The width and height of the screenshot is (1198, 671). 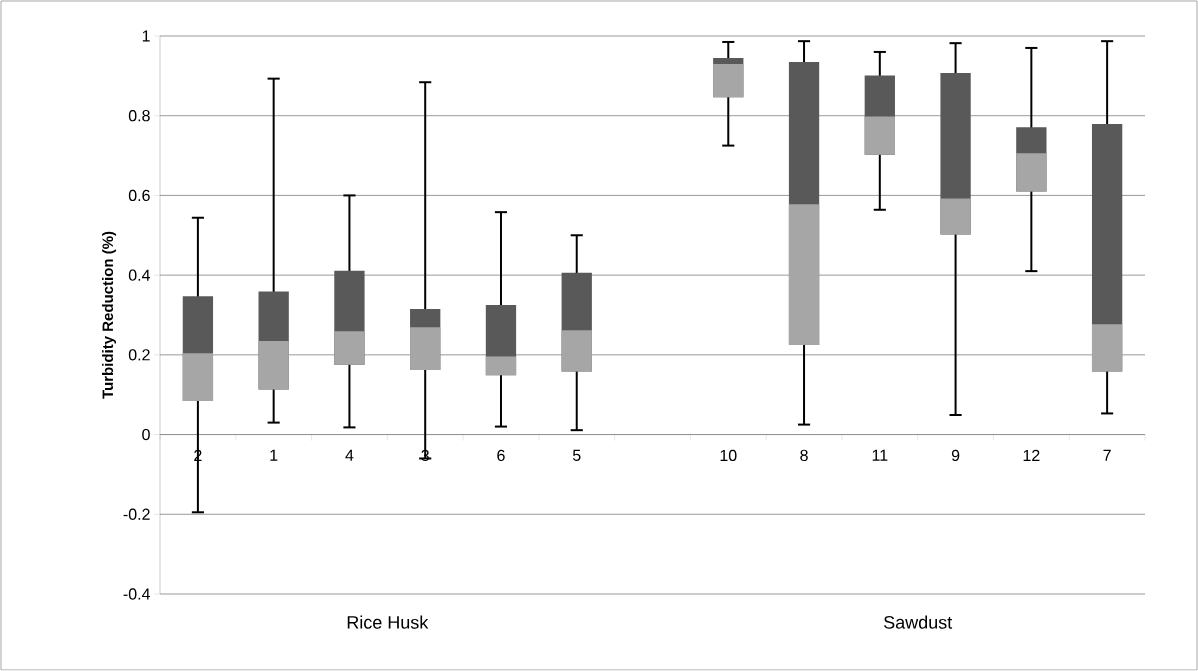 What do you see at coordinates (880, 455) in the screenshot?
I see `x-tick-label: 11` at bounding box center [880, 455].